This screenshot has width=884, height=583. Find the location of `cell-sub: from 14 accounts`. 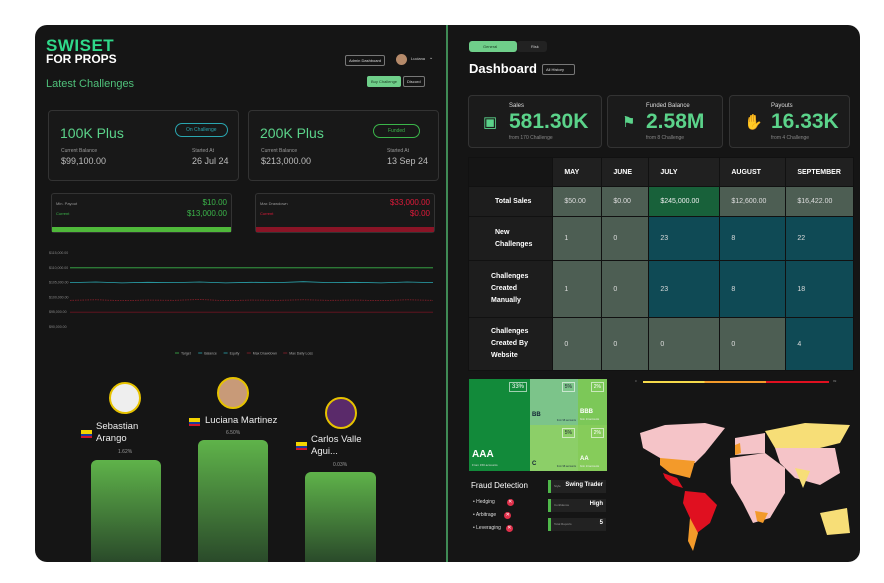

cell-sub: from 14 accounts is located at coordinates (590, 466).